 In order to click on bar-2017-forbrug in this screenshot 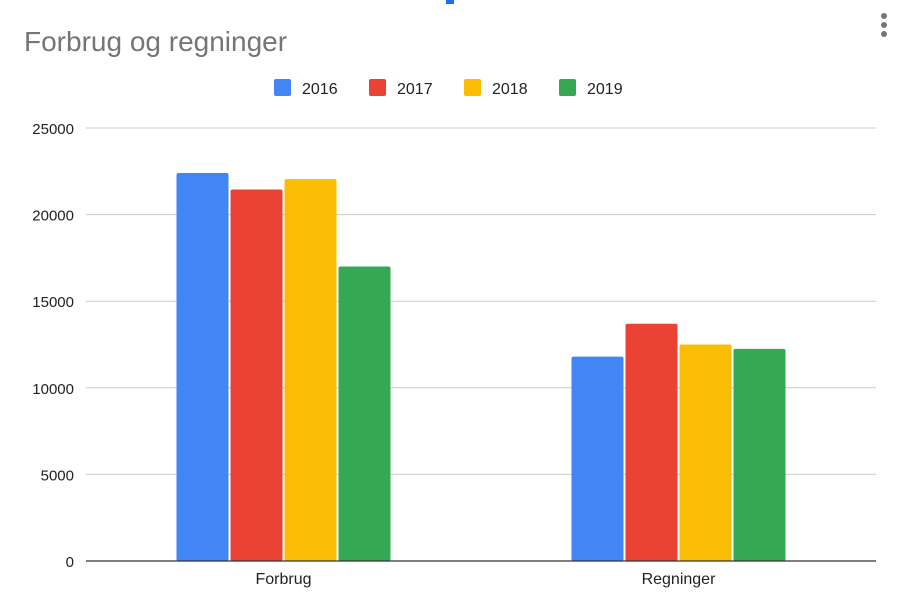, I will do `click(256, 375)`.